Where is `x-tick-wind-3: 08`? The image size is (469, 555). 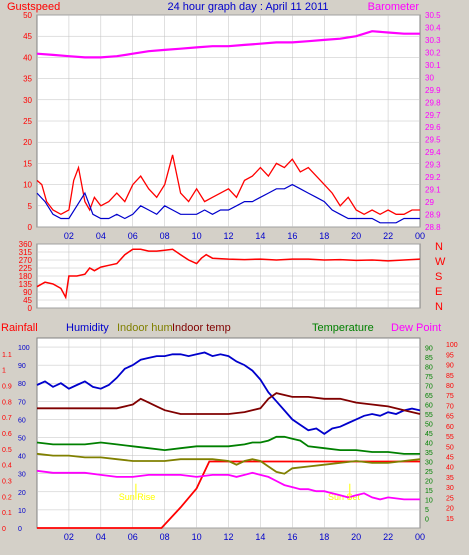
x-tick-wind-3: 08 is located at coordinates (165, 236).